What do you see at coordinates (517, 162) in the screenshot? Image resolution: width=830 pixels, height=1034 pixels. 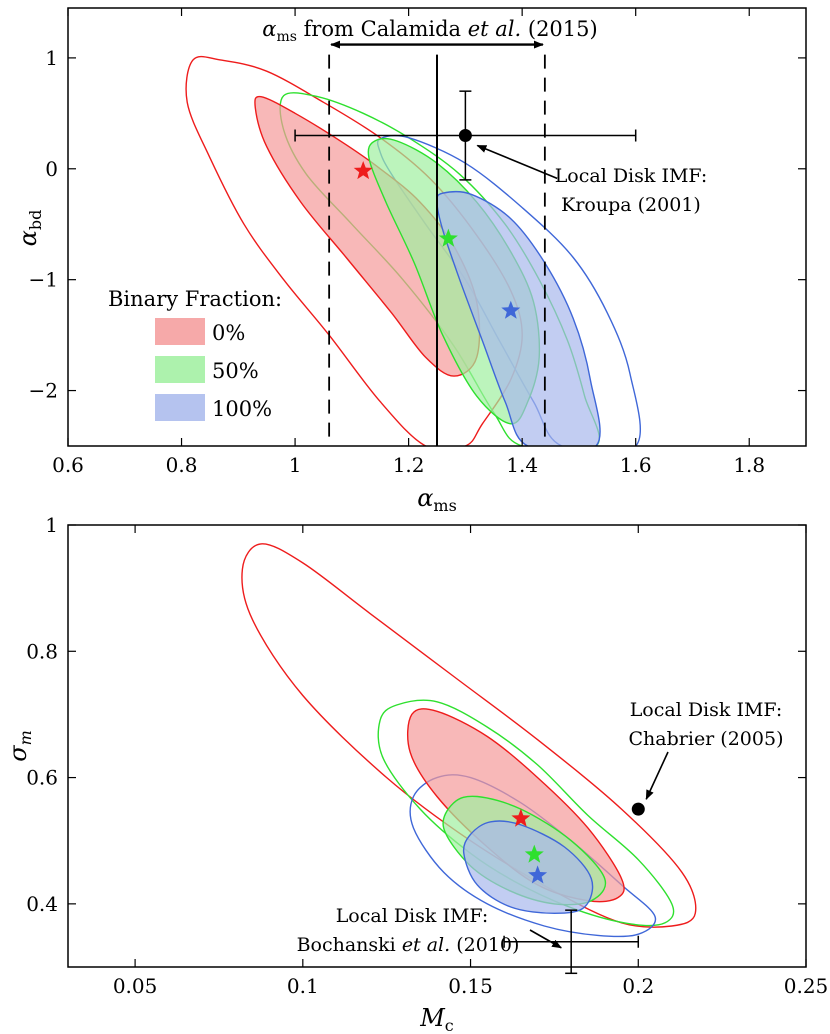 I see `kroupa-arrow` at bounding box center [517, 162].